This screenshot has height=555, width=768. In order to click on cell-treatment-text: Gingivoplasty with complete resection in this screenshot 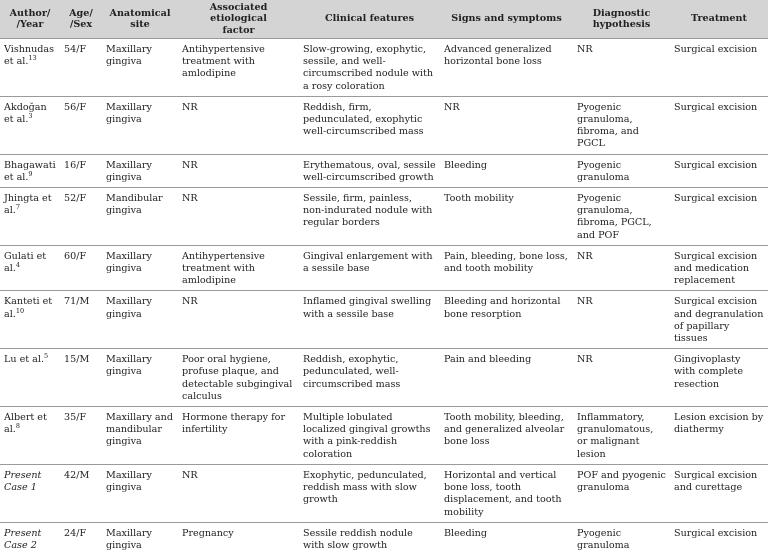, I will do `click(708, 371)`.